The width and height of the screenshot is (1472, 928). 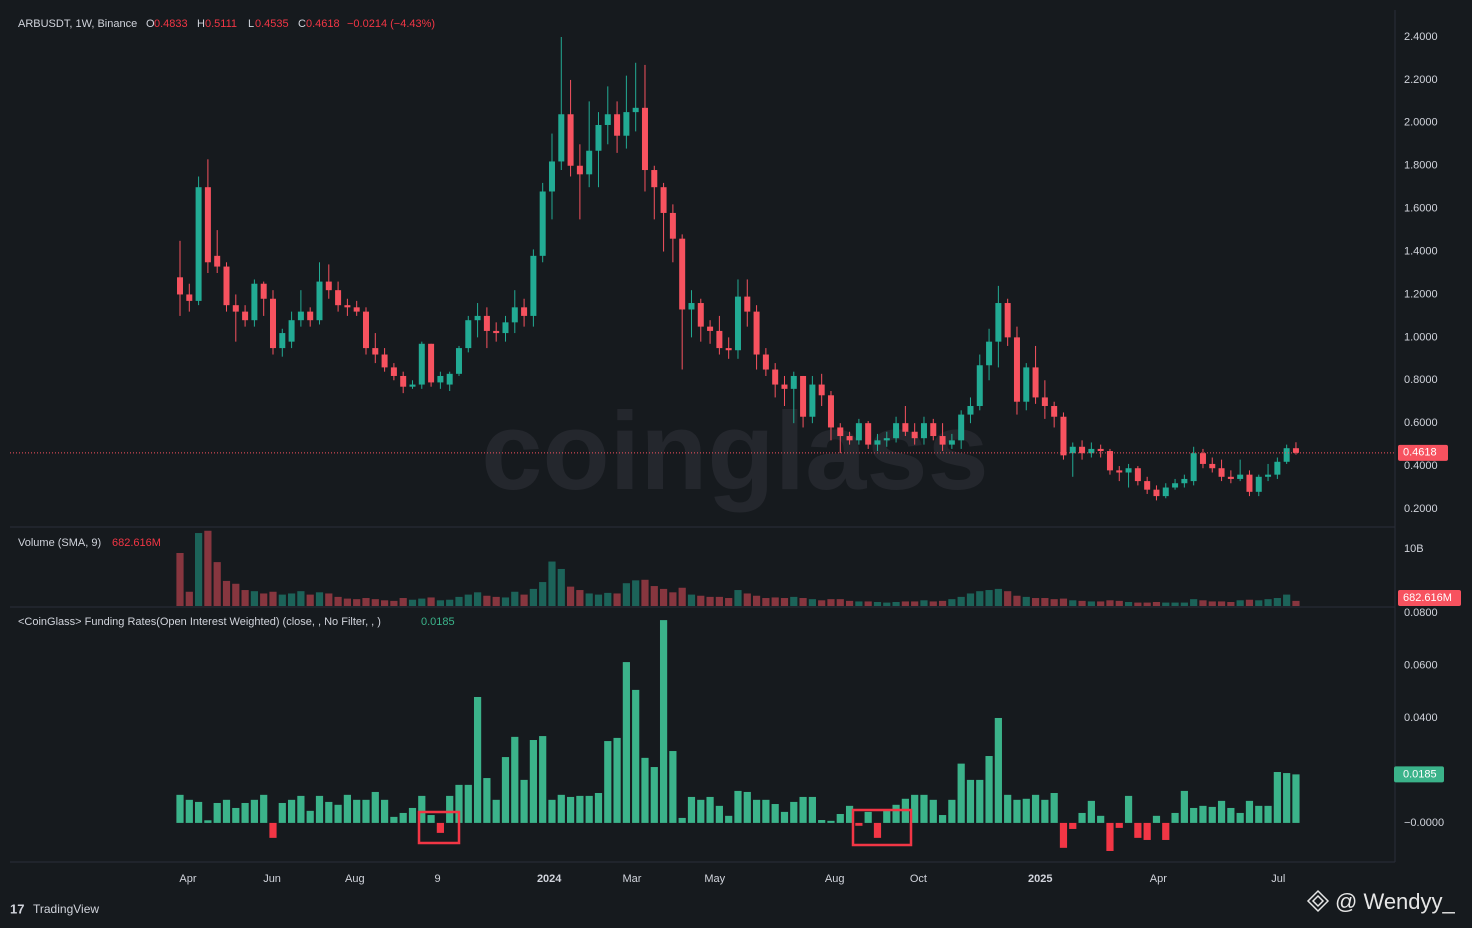 What do you see at coordinates (918, 879) in the screenshot?
I see `x-tick-label: Oct` at bounding box center [918, 879].